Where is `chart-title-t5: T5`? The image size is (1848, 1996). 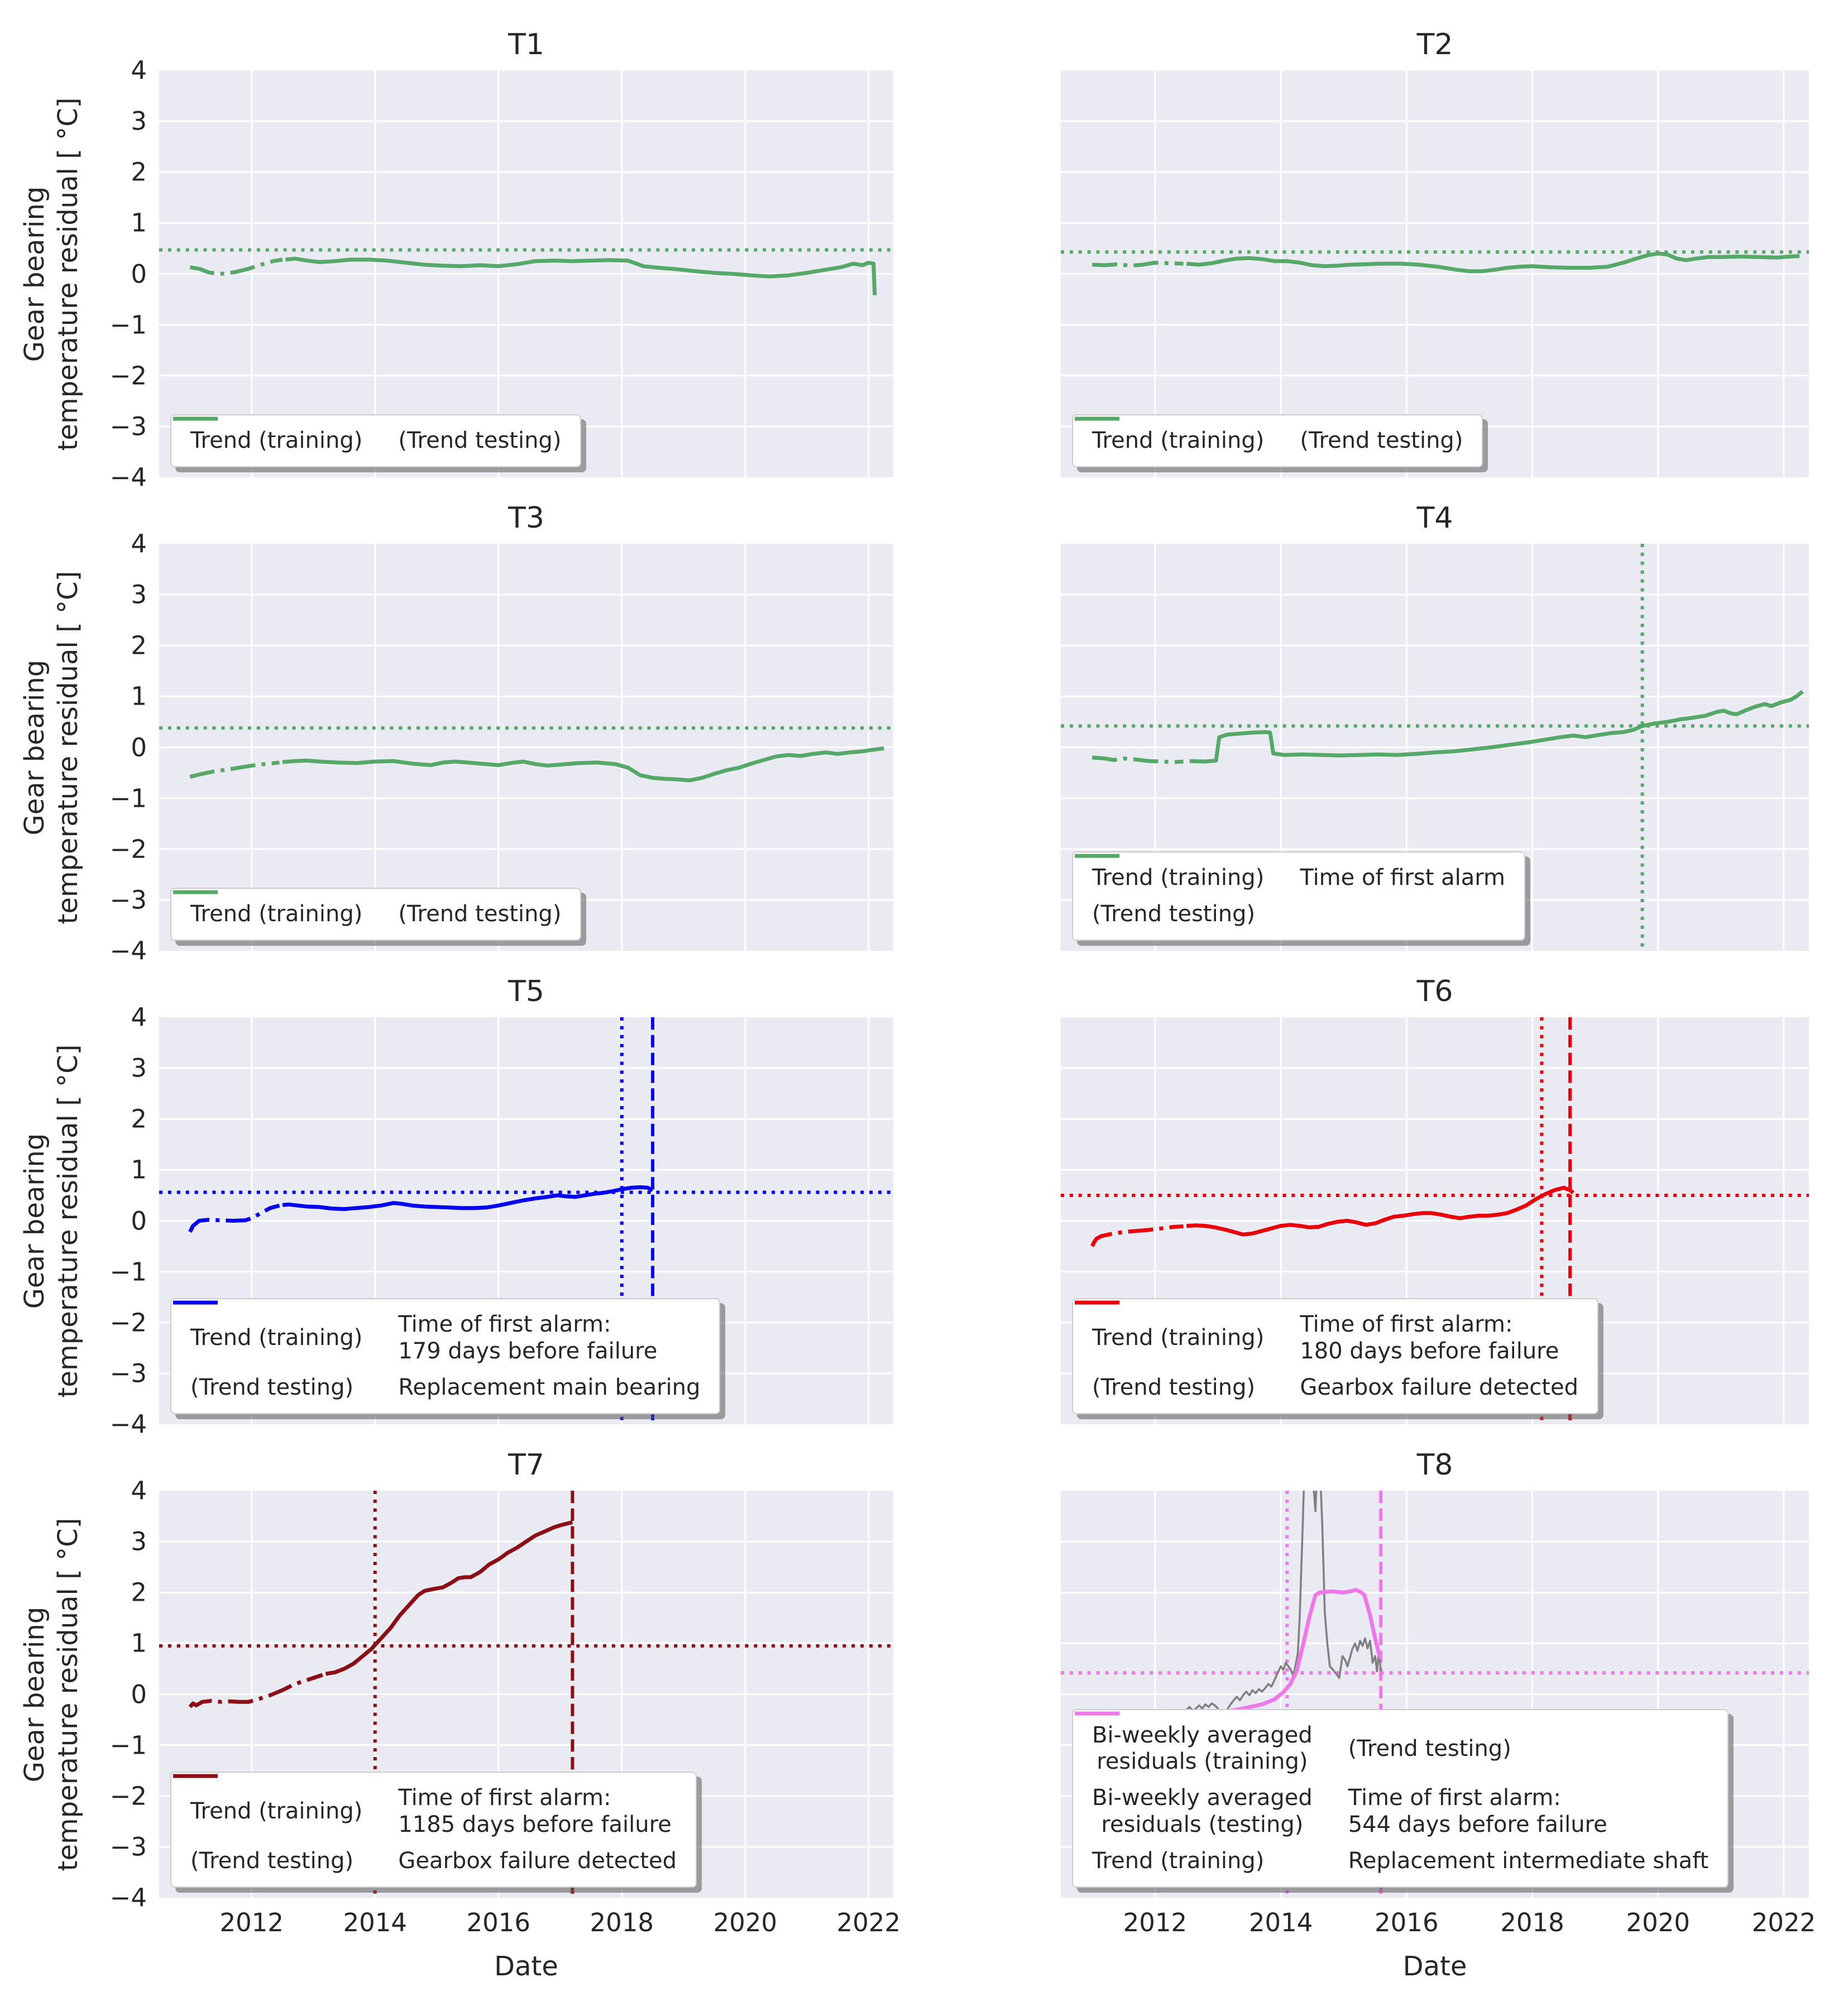
chart-title-t5: T5 is located at coordinates (526, 992).